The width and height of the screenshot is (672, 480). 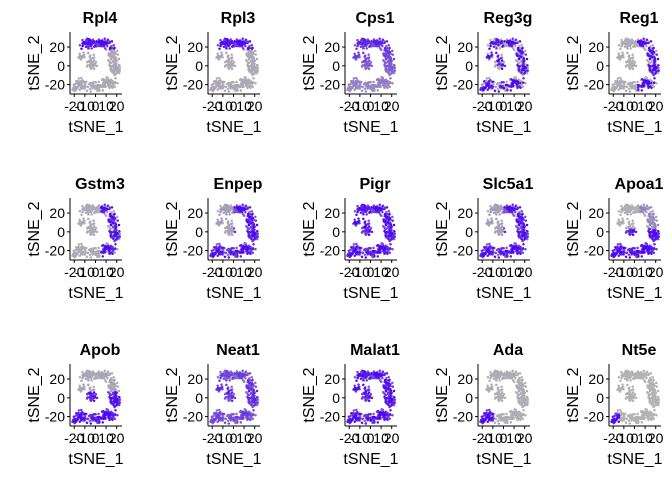 What do you see at coordinates (55, 251) in the screenshot?
I see `y-tick-label: -20` at bounding box center [55, 251].